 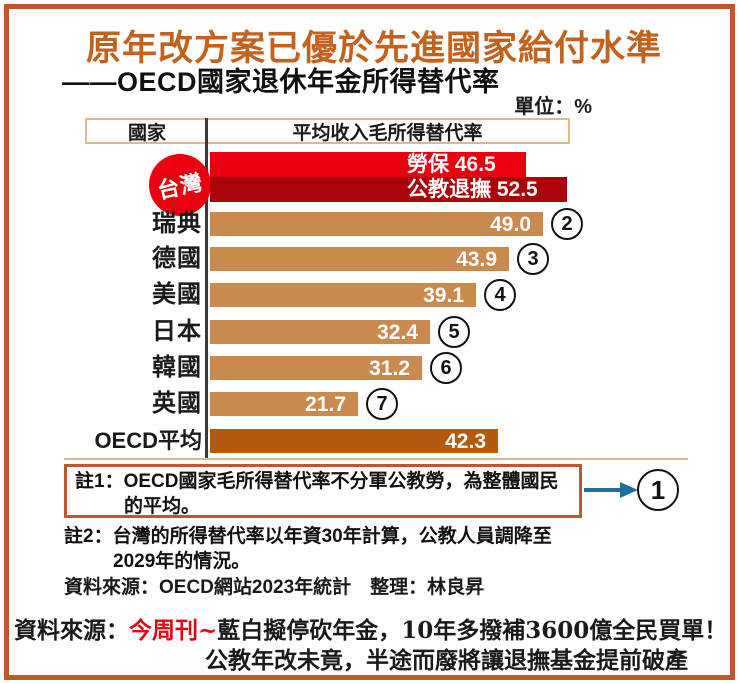 I want to click on rank-badge: 6, so click(x=446, y=368).